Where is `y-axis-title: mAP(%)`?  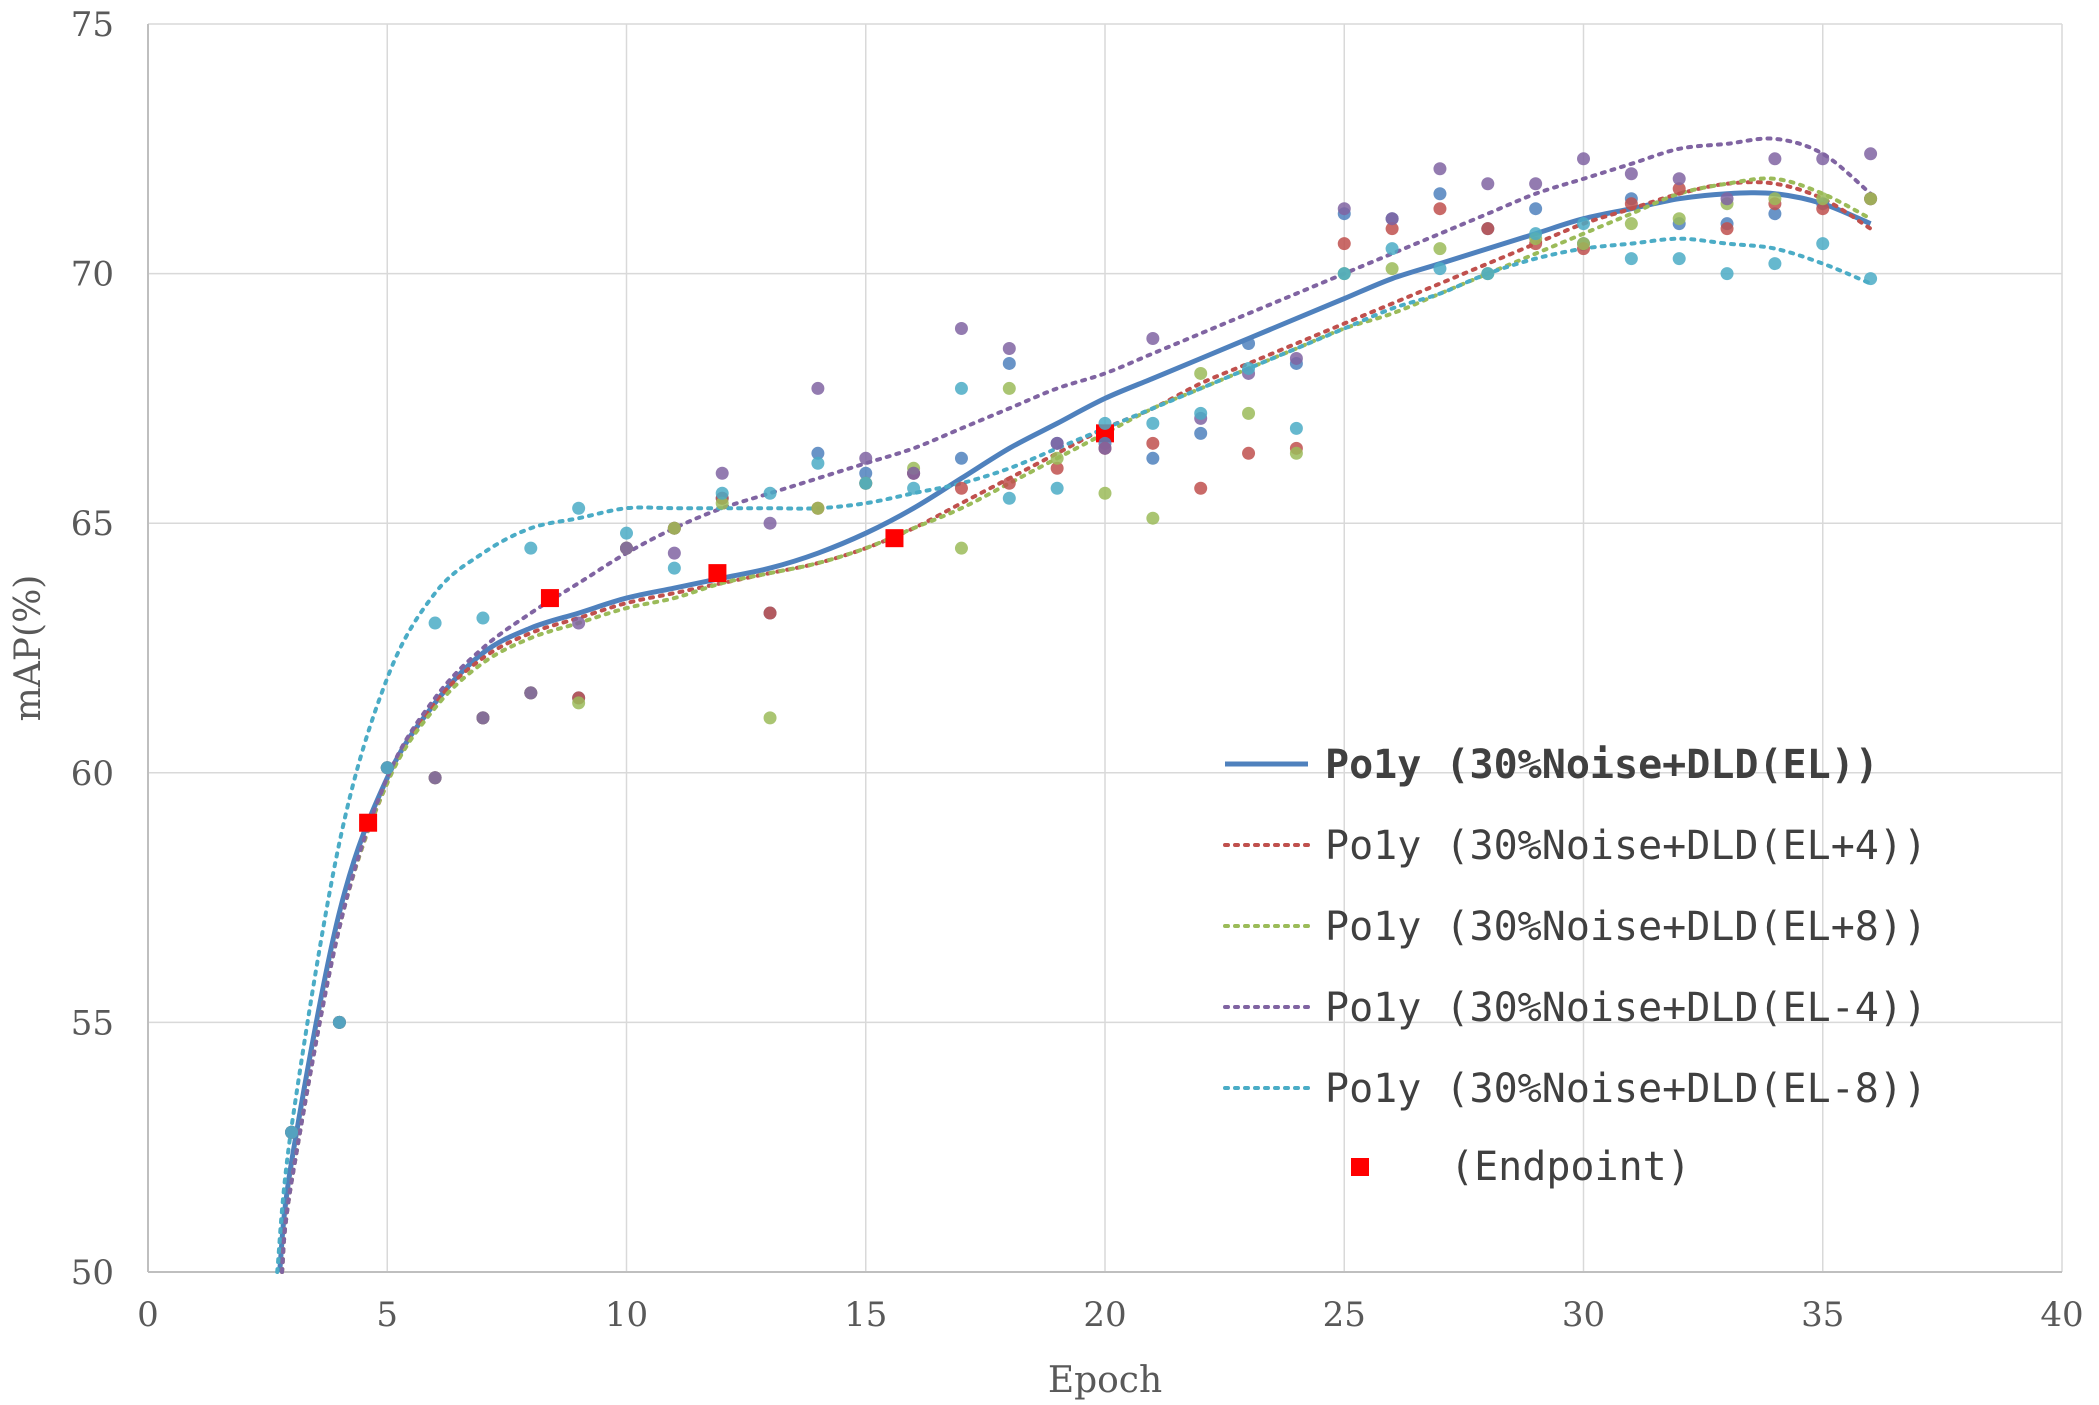 y-axis-title: mAP(%) is located at coordinates (28, 648).